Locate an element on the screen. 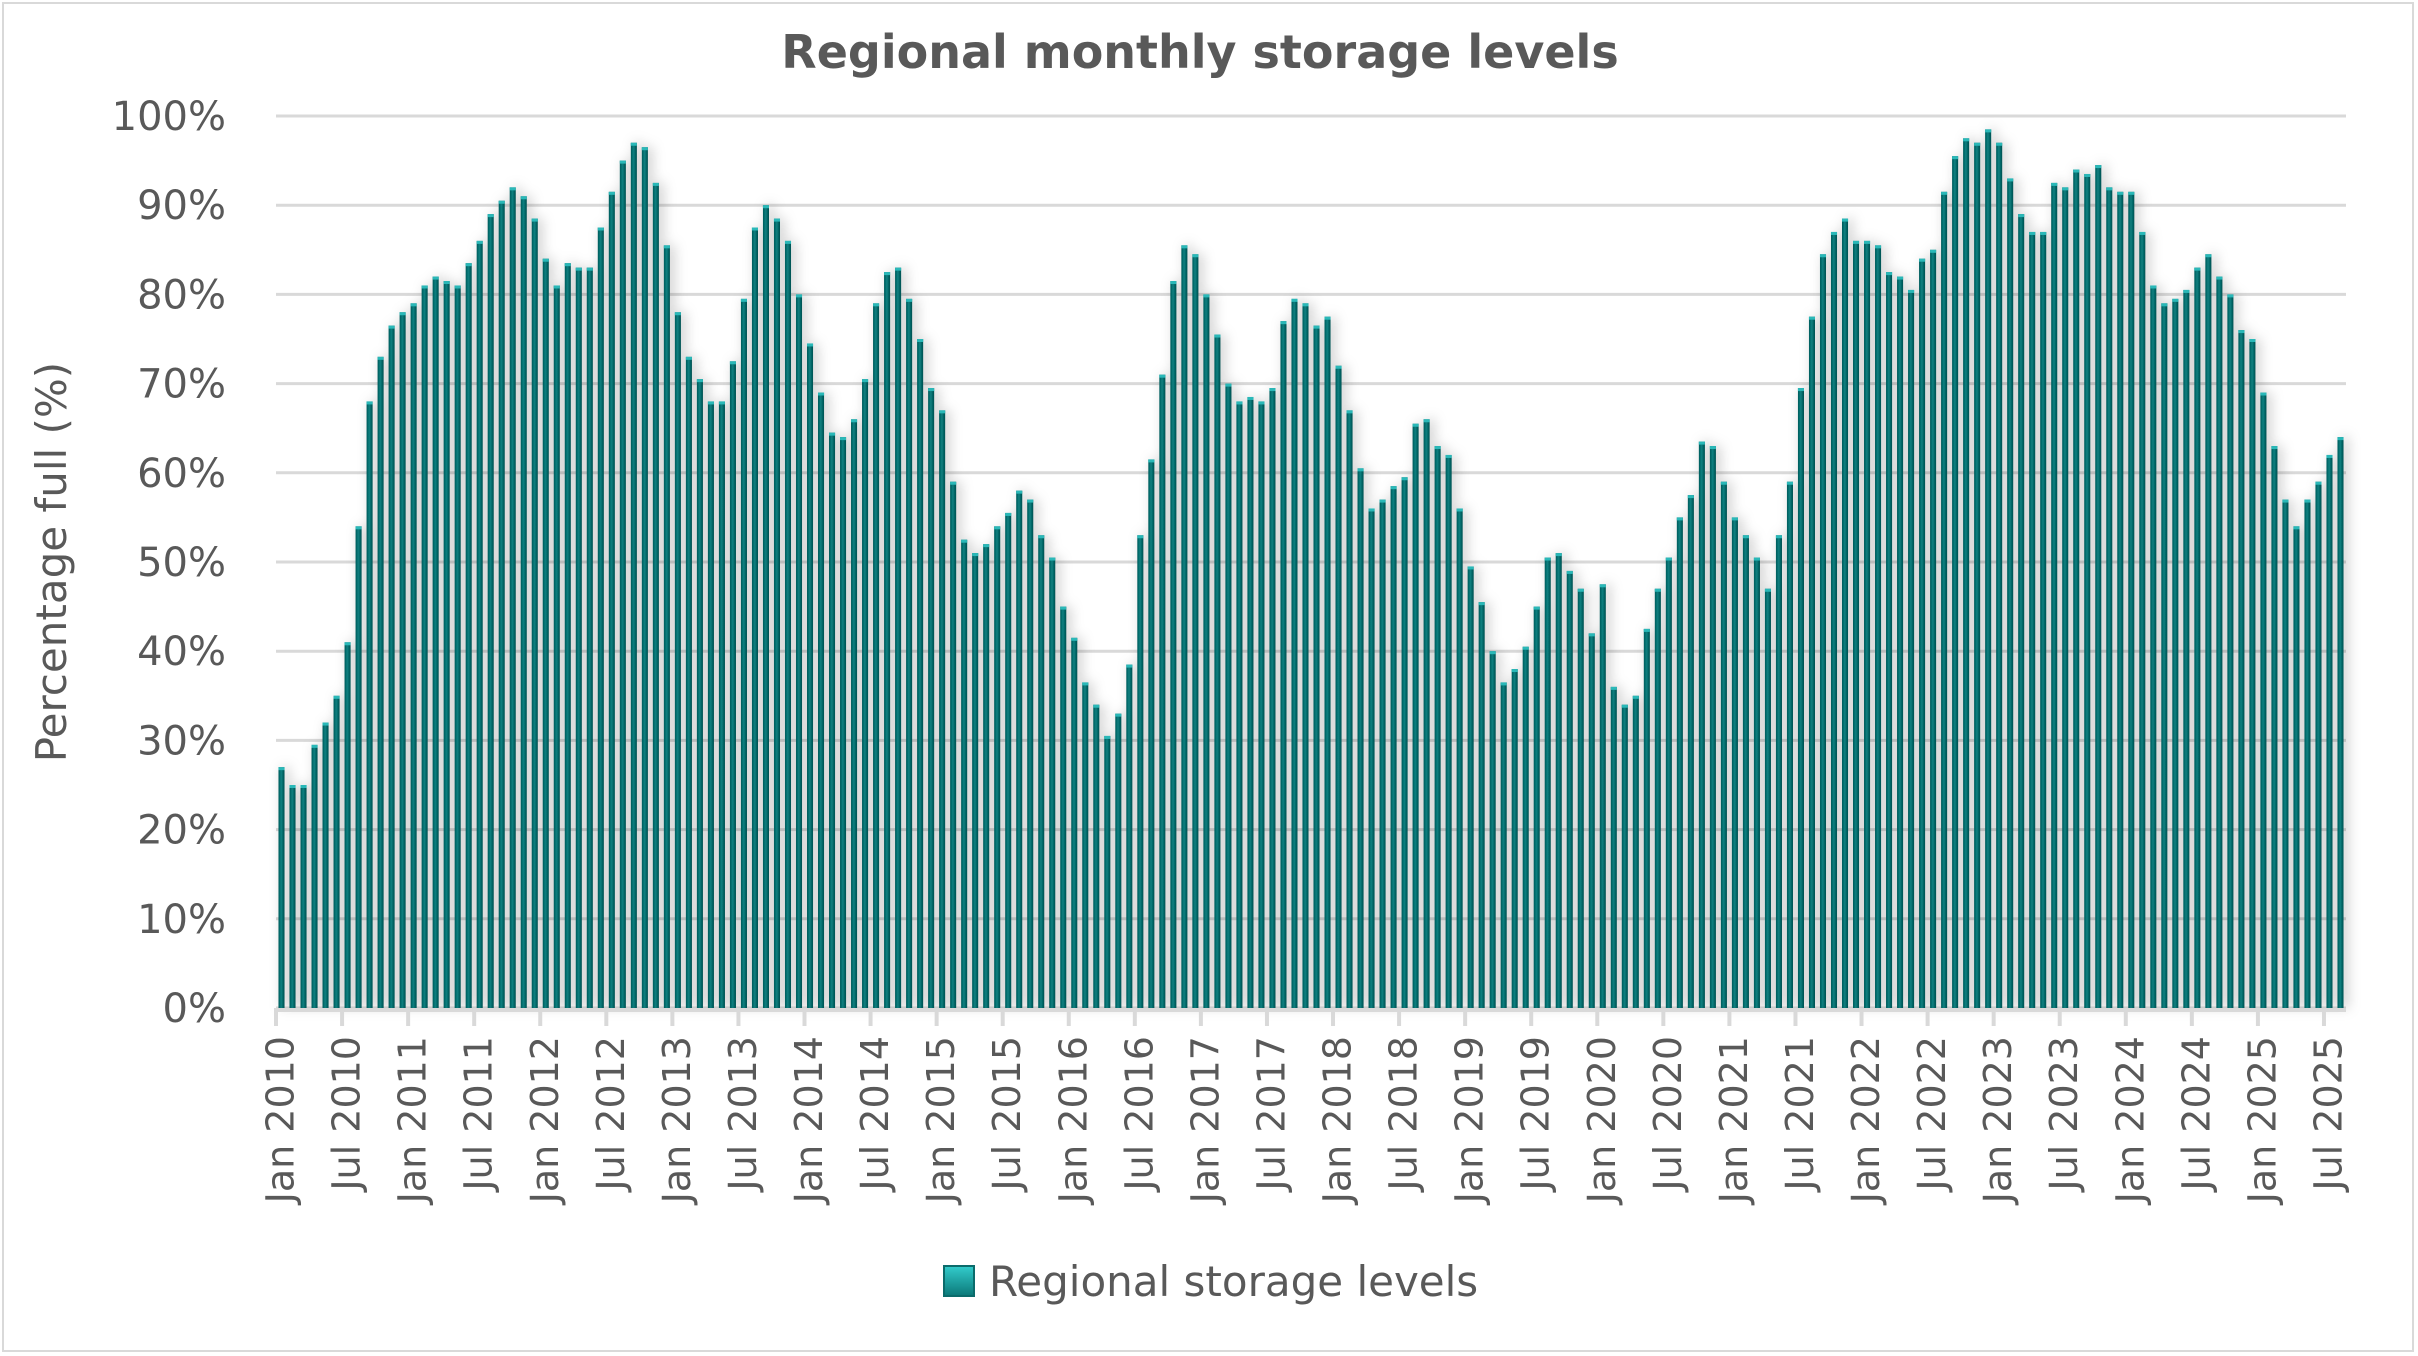  x-tick-label: Jul 2022 is located at coordinates (1932, 1114).